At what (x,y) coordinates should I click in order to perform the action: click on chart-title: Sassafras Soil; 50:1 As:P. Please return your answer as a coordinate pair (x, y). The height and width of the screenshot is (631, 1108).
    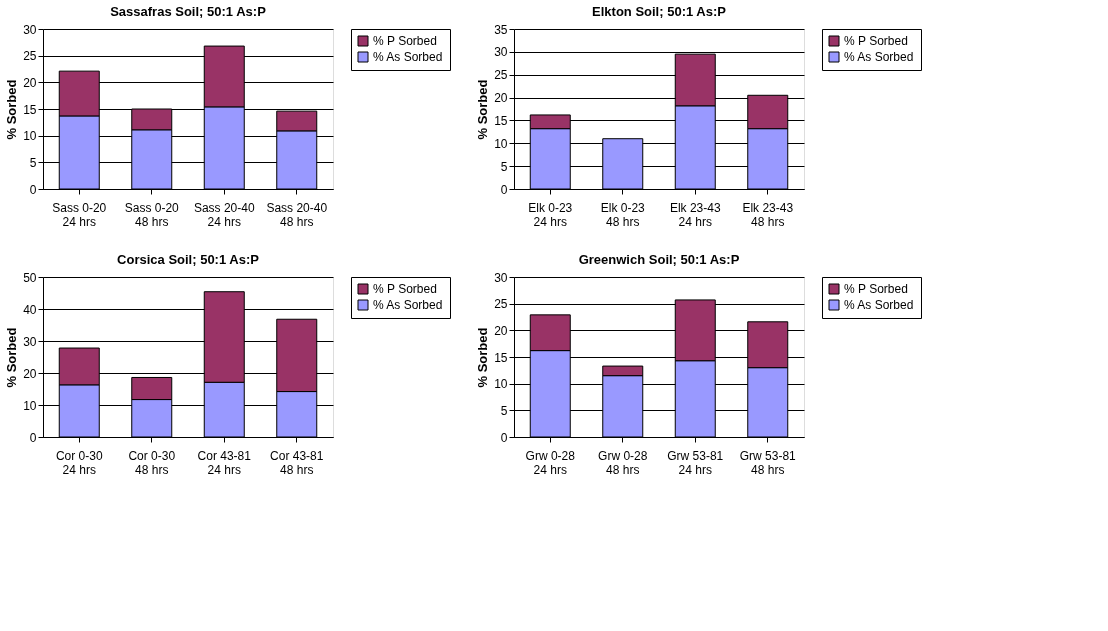
    Looking at the image, I should click on (188, 11).